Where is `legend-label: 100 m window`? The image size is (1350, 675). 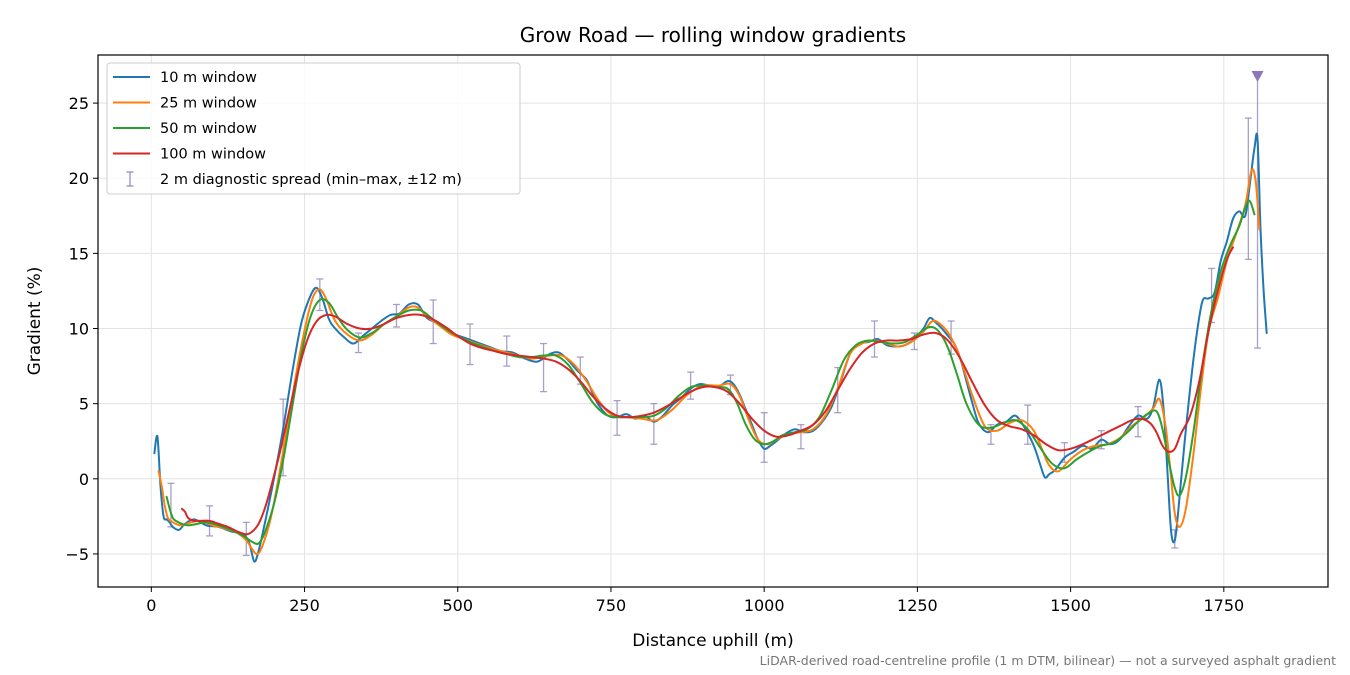
legend-label: 100 m window is located at coordinates (213, 155).